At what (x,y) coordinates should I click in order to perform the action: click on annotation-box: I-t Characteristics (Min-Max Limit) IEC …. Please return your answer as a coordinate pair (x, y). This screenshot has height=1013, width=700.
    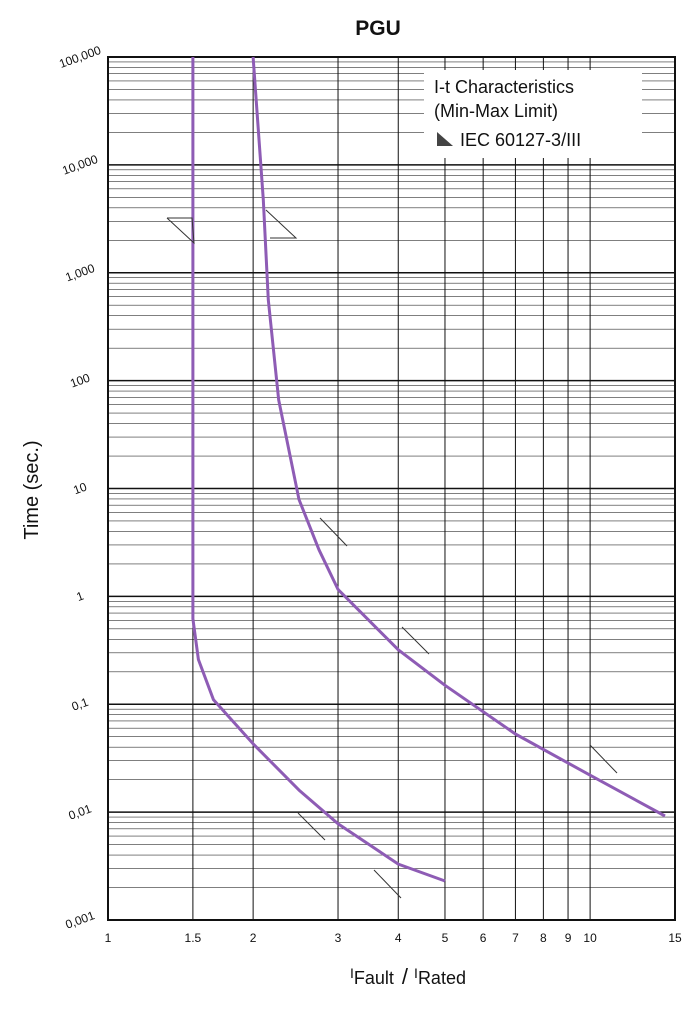
    Looking at the image, I should click on (533, 114).